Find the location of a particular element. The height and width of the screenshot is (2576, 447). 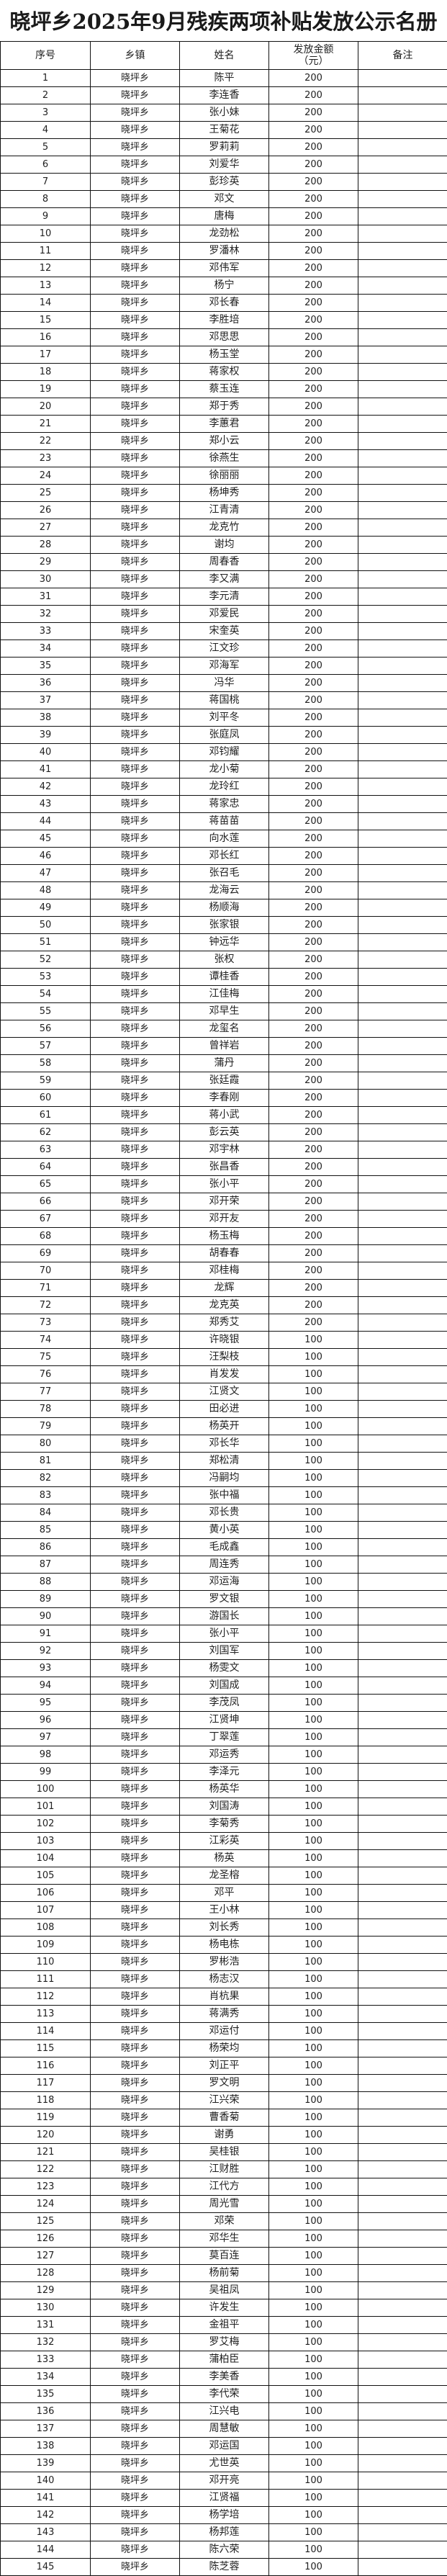

table-row: 6 晓坪乡 刘爱华 200 is located at coordinates (223, 165).